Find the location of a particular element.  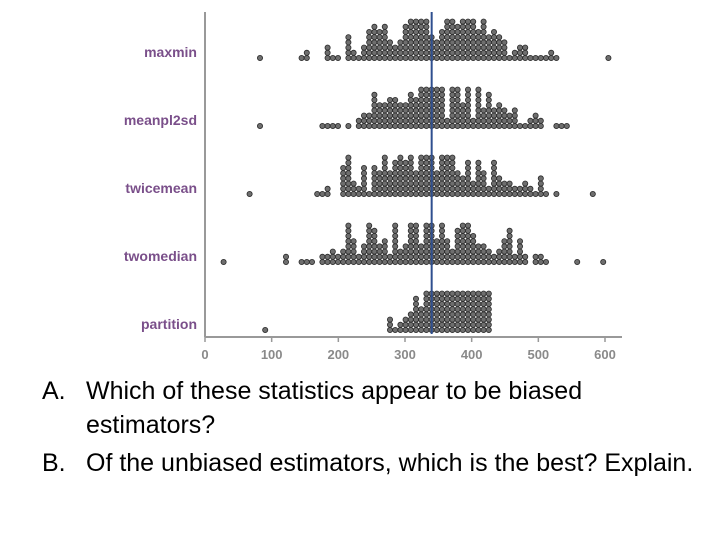

question-b-letter: B. is located at coordinates (54, 463).